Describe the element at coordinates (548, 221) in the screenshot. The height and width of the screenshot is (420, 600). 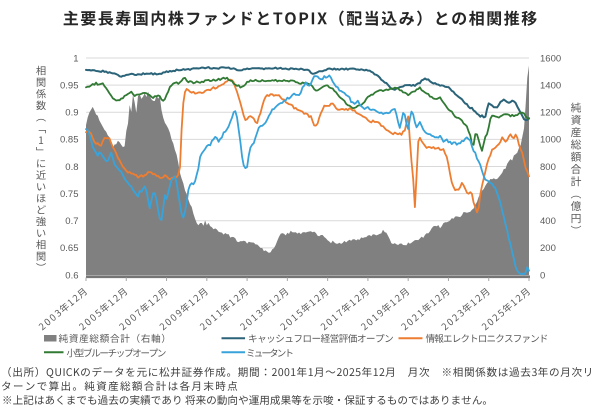
I see `svg-text: 400` at that location.